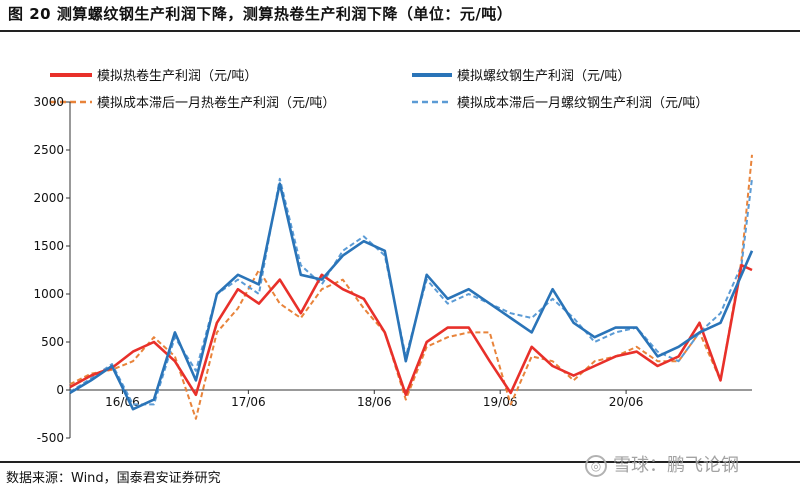 The height and width of the screenshot is (492, 800). I want to click on legend-item-rebar: 模拟螺纹钢生产利润（元/吨）, so click(521, 76).